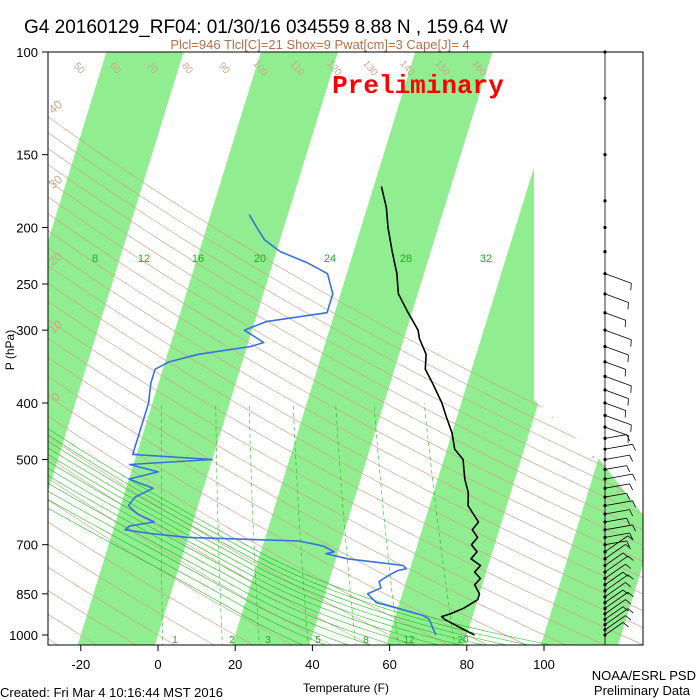 The height and width of the screenshot is (700, 700). What do you see at coordinates (10, 350) in the screenshot?
I see `y-axis-title: P (hPa)` at bounding box center [10, 350].